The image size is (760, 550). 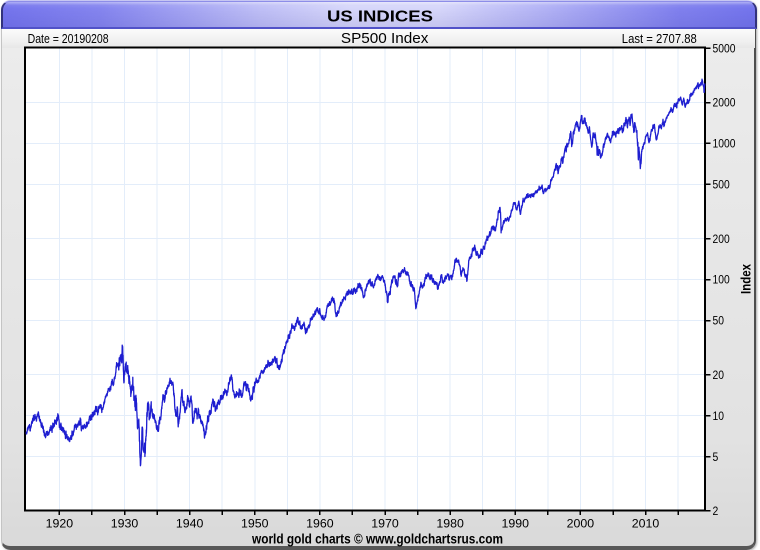 I want to click on svg-text: 2, so click(x=716, y=511).